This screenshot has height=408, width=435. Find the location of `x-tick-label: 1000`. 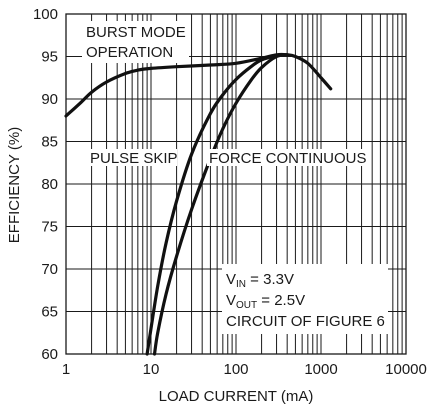

x-tick-label: 1000 is located at coordinates (320, 369).